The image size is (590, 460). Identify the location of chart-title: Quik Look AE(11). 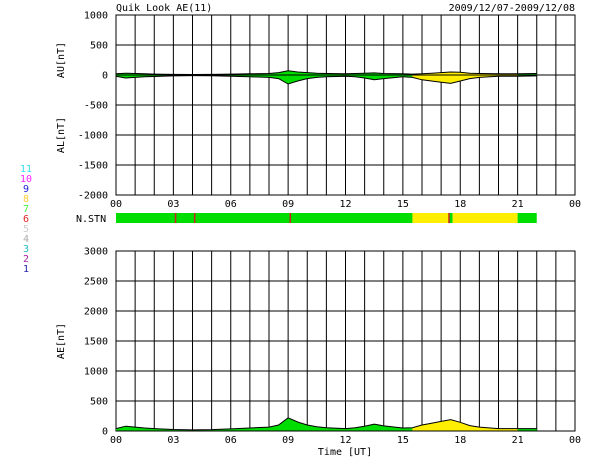
(164, 8).